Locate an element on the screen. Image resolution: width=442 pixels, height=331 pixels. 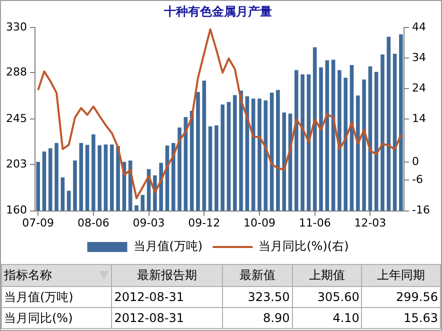
y-tick-label: 330 is located at coordinates (16, 27).